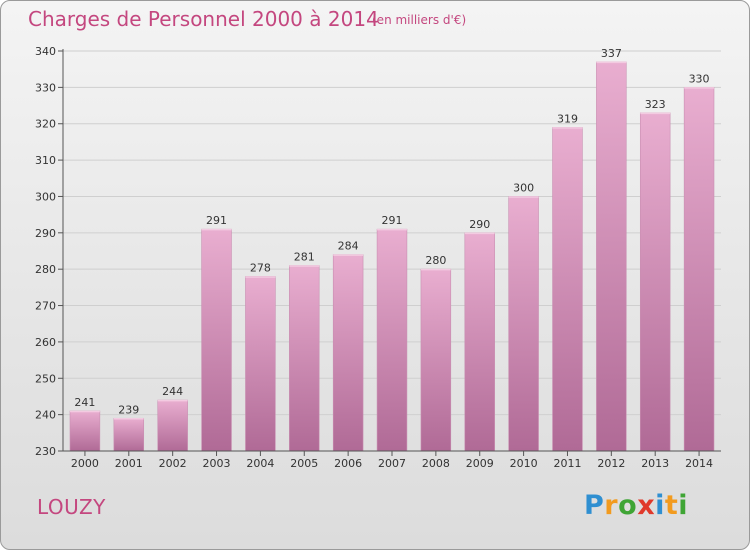  Describe the element at coordinates (392, 463) in the screenshot. I see `x-tick-label-2007: 2007` at that location.